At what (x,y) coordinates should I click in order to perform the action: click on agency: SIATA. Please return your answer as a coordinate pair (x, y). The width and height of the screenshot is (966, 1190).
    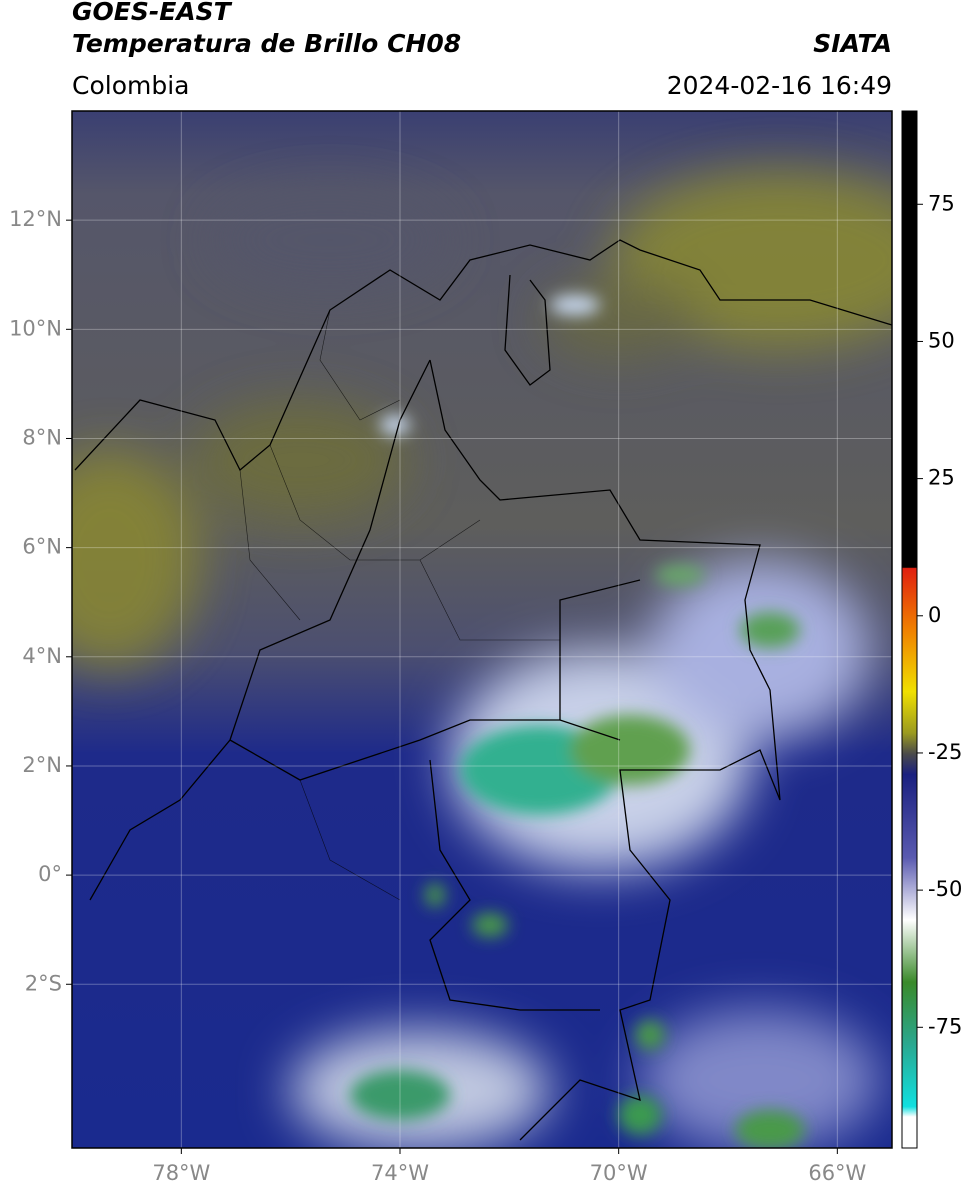
    Looking at the image, I should click on (852, 43).